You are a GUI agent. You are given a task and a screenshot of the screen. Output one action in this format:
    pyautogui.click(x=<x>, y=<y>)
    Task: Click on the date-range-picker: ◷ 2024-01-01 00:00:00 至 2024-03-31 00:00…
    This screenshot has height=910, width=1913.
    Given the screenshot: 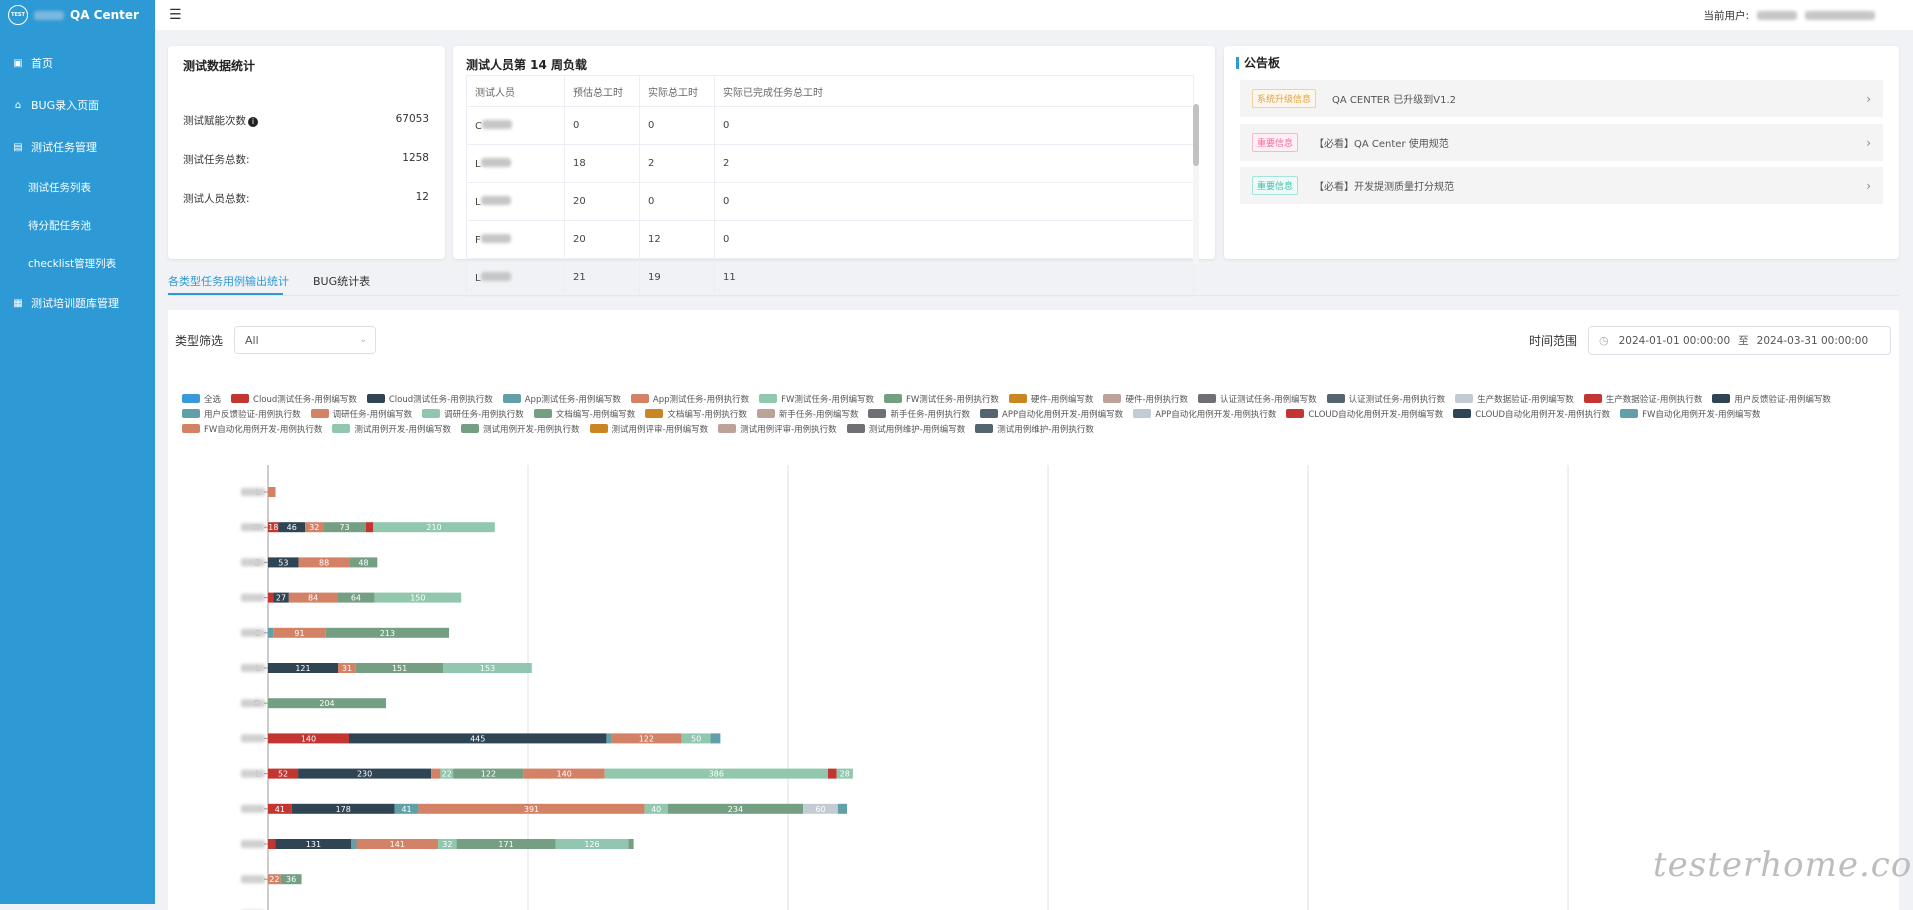 What is the action you would take?
    pyautogui.click(x=1739, y=340)
    